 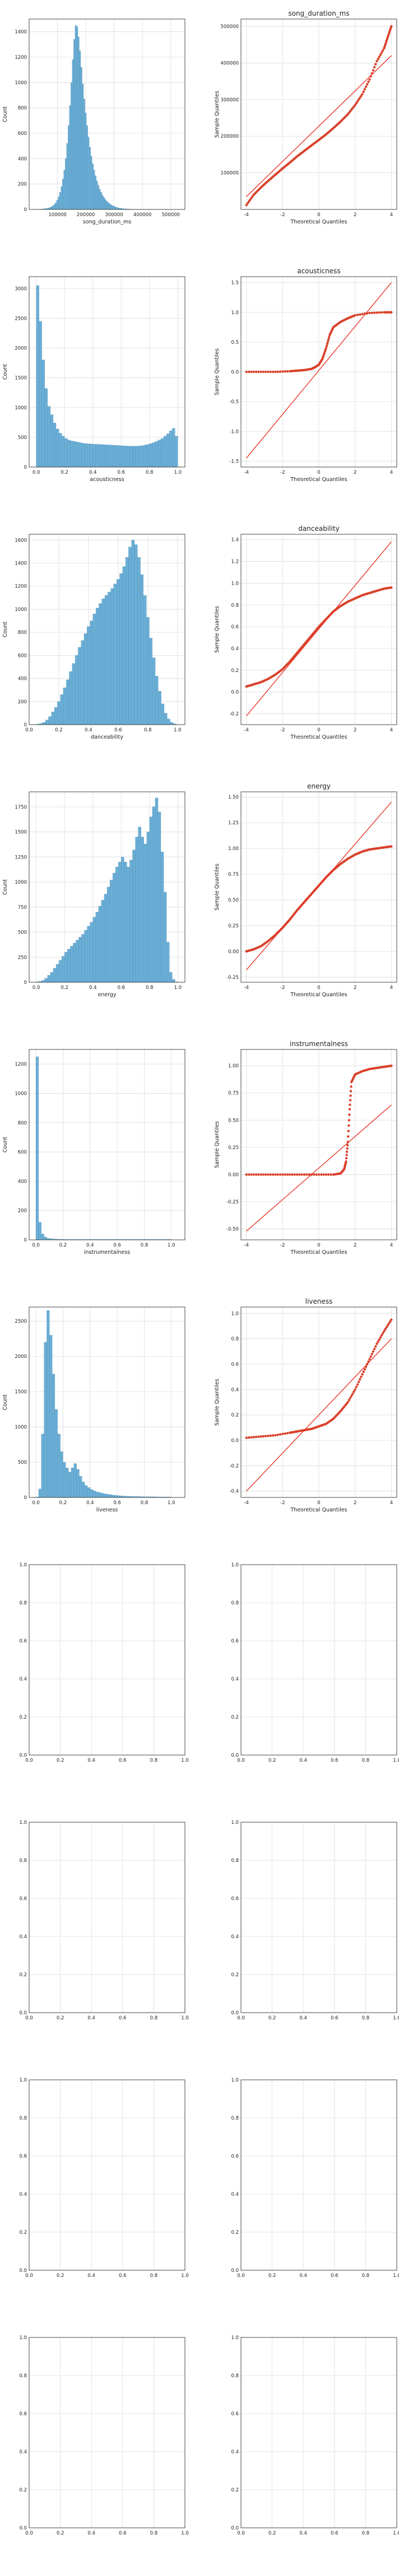 I want to click on y-tick-label: 0.6, so click(x=235, y=1642).